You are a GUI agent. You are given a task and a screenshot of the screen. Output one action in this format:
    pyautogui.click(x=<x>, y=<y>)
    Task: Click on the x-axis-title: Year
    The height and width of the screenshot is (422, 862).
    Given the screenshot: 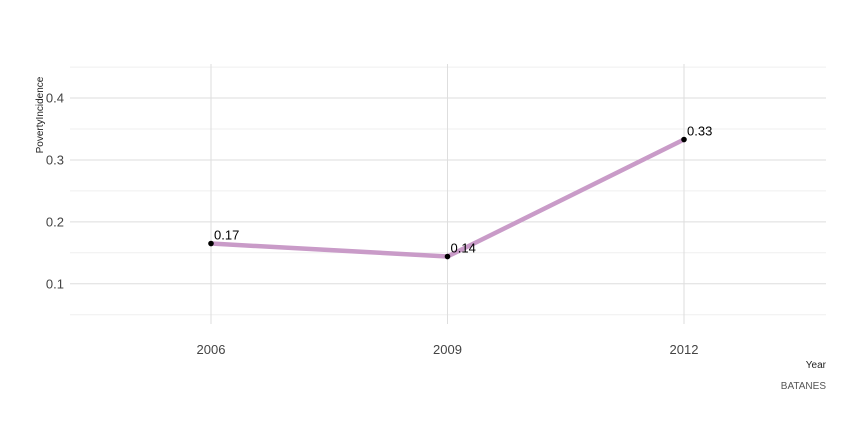 What is the action you would take?
    pyautogui.click(x=816, y=365)
    